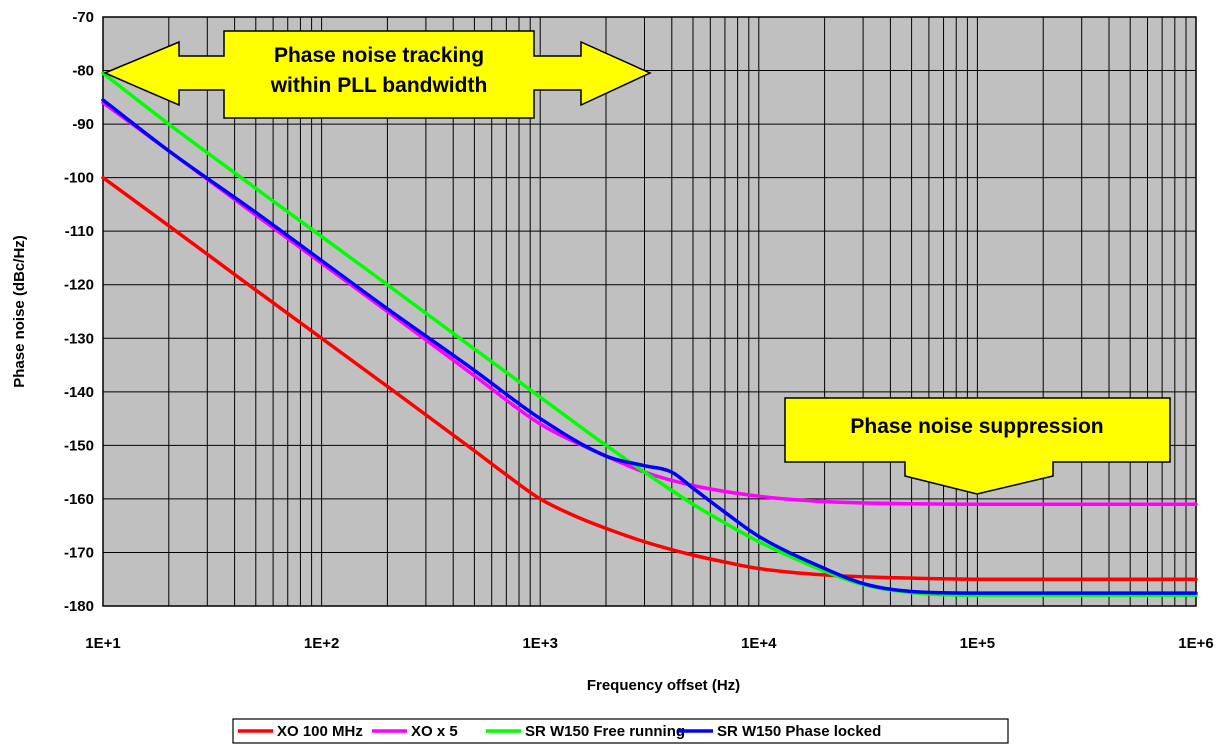 This screenshot has width=1231, height=744. Describe the element at coordinates (976, 426) in the screenshot. I see `annotation-suppression-text: Phase noise suppression` at that location.